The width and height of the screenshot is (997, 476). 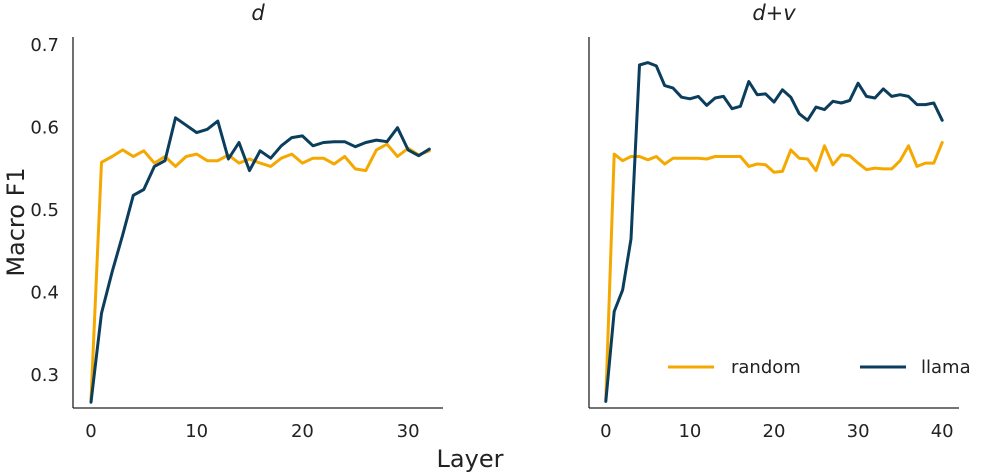 What do you see at coordinates (766, 367) in the screenshot?
I see `legend-label-random: random` at bounding box center [766, 367].